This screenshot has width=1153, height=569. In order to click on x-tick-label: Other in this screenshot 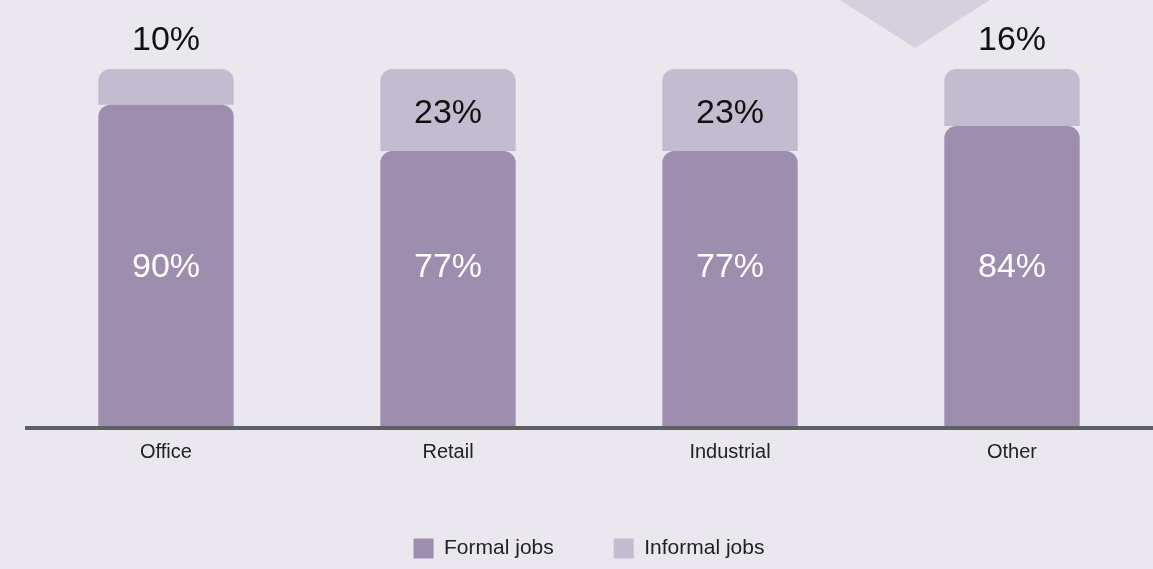, I will do `click(1012, 450)`.